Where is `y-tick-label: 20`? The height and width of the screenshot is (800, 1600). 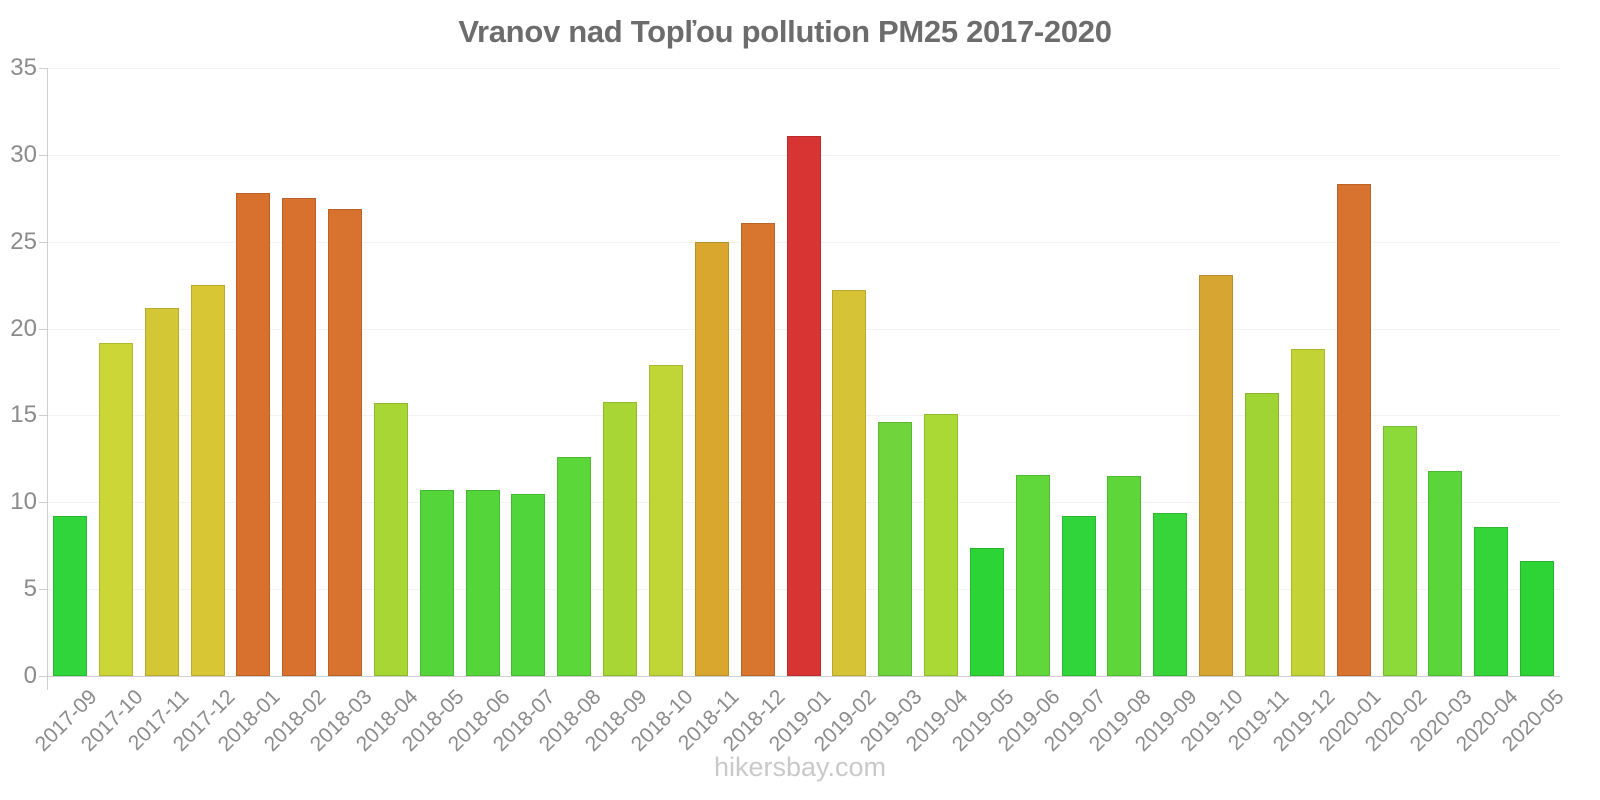 y-tick-label: 20 is located at coordinates (23, 328).